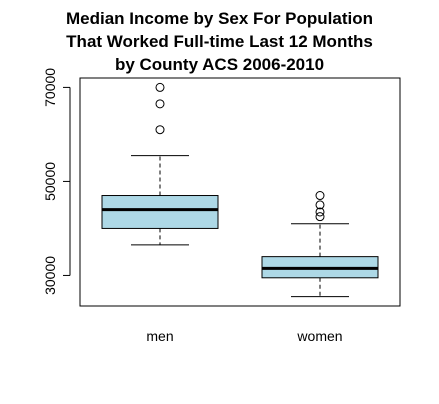  I want to click on y-tick-label-70000: 70000, so click(50, 87).